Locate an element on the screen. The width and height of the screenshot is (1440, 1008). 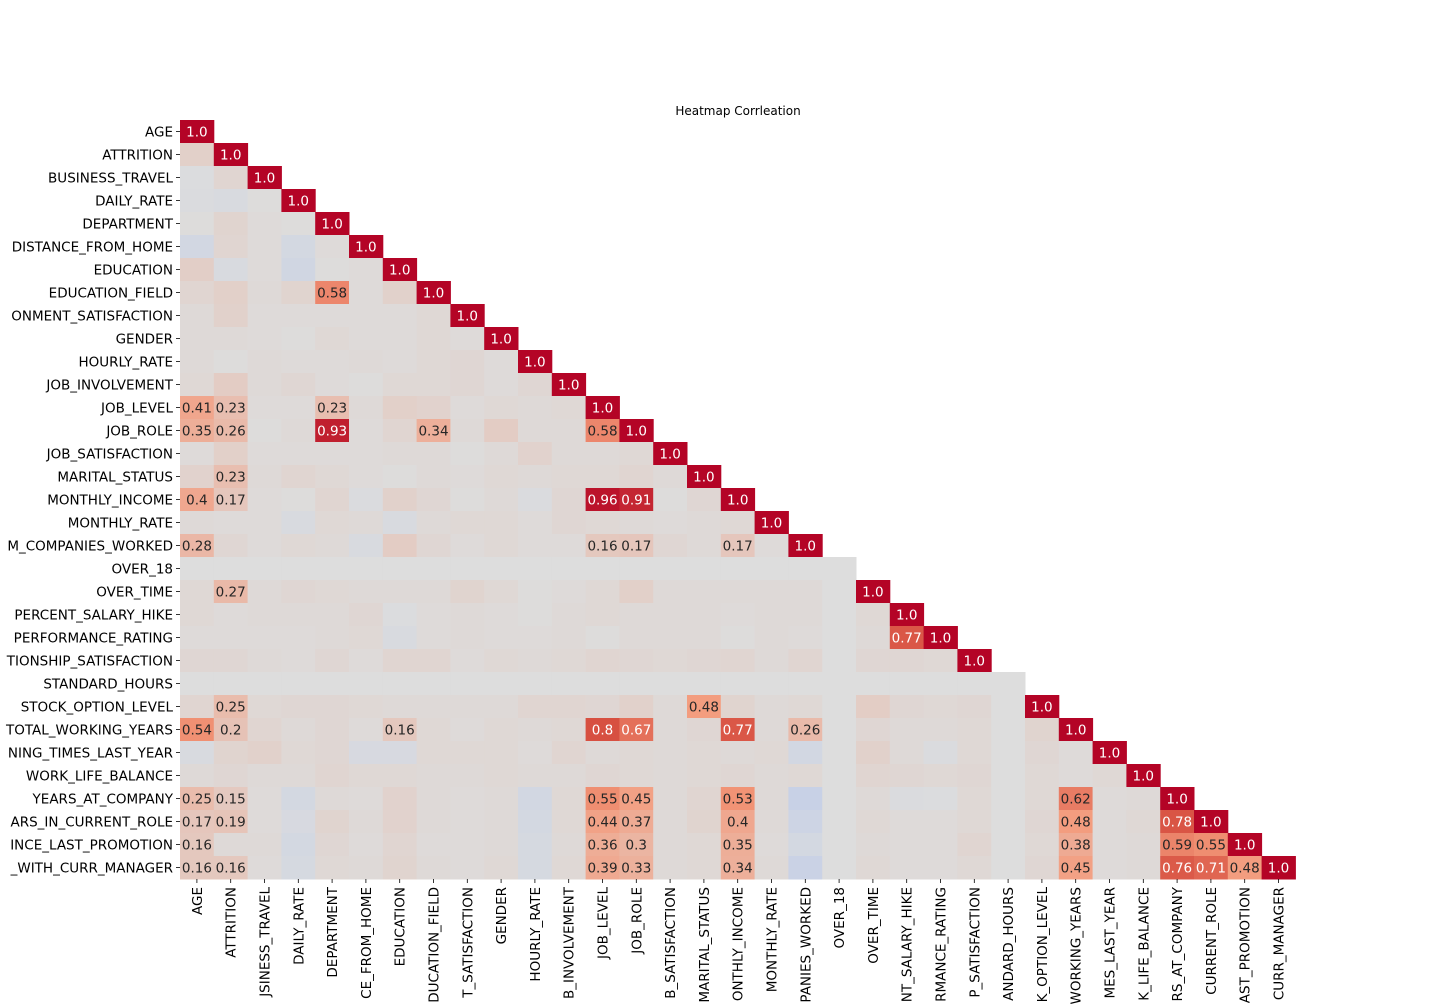
chart-title: Heatmap Corrleation is located at coordinates (737, 111).